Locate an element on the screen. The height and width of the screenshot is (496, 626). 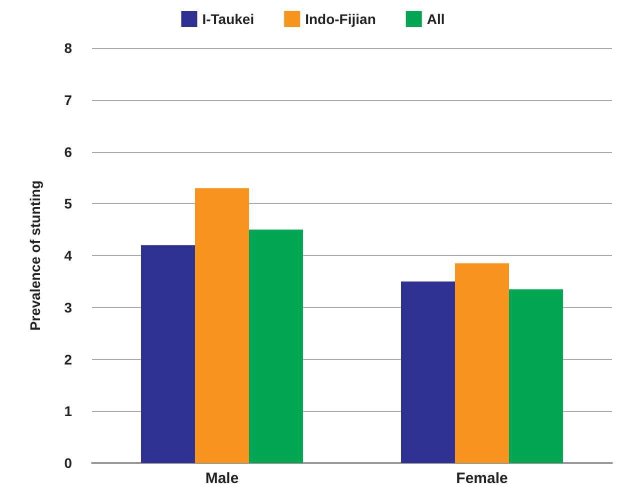
y-tick-label: 3 is located at coordinates (68, 307).